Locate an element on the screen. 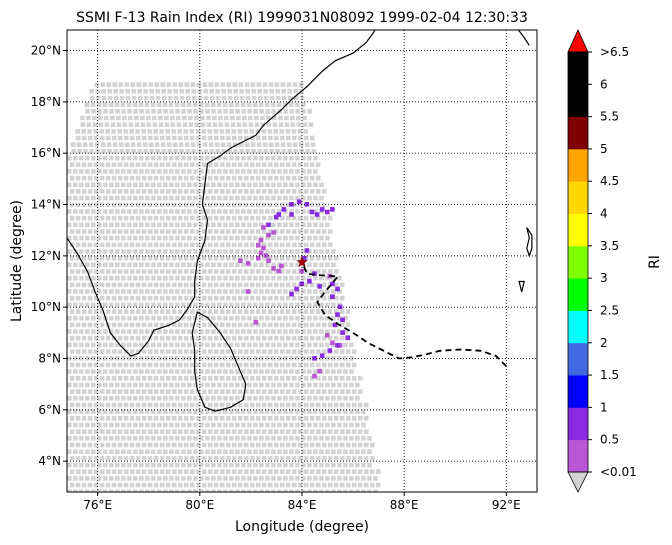 This screenshot has width=672, height=545. rain-pixel is located at coordinates (268, 235).